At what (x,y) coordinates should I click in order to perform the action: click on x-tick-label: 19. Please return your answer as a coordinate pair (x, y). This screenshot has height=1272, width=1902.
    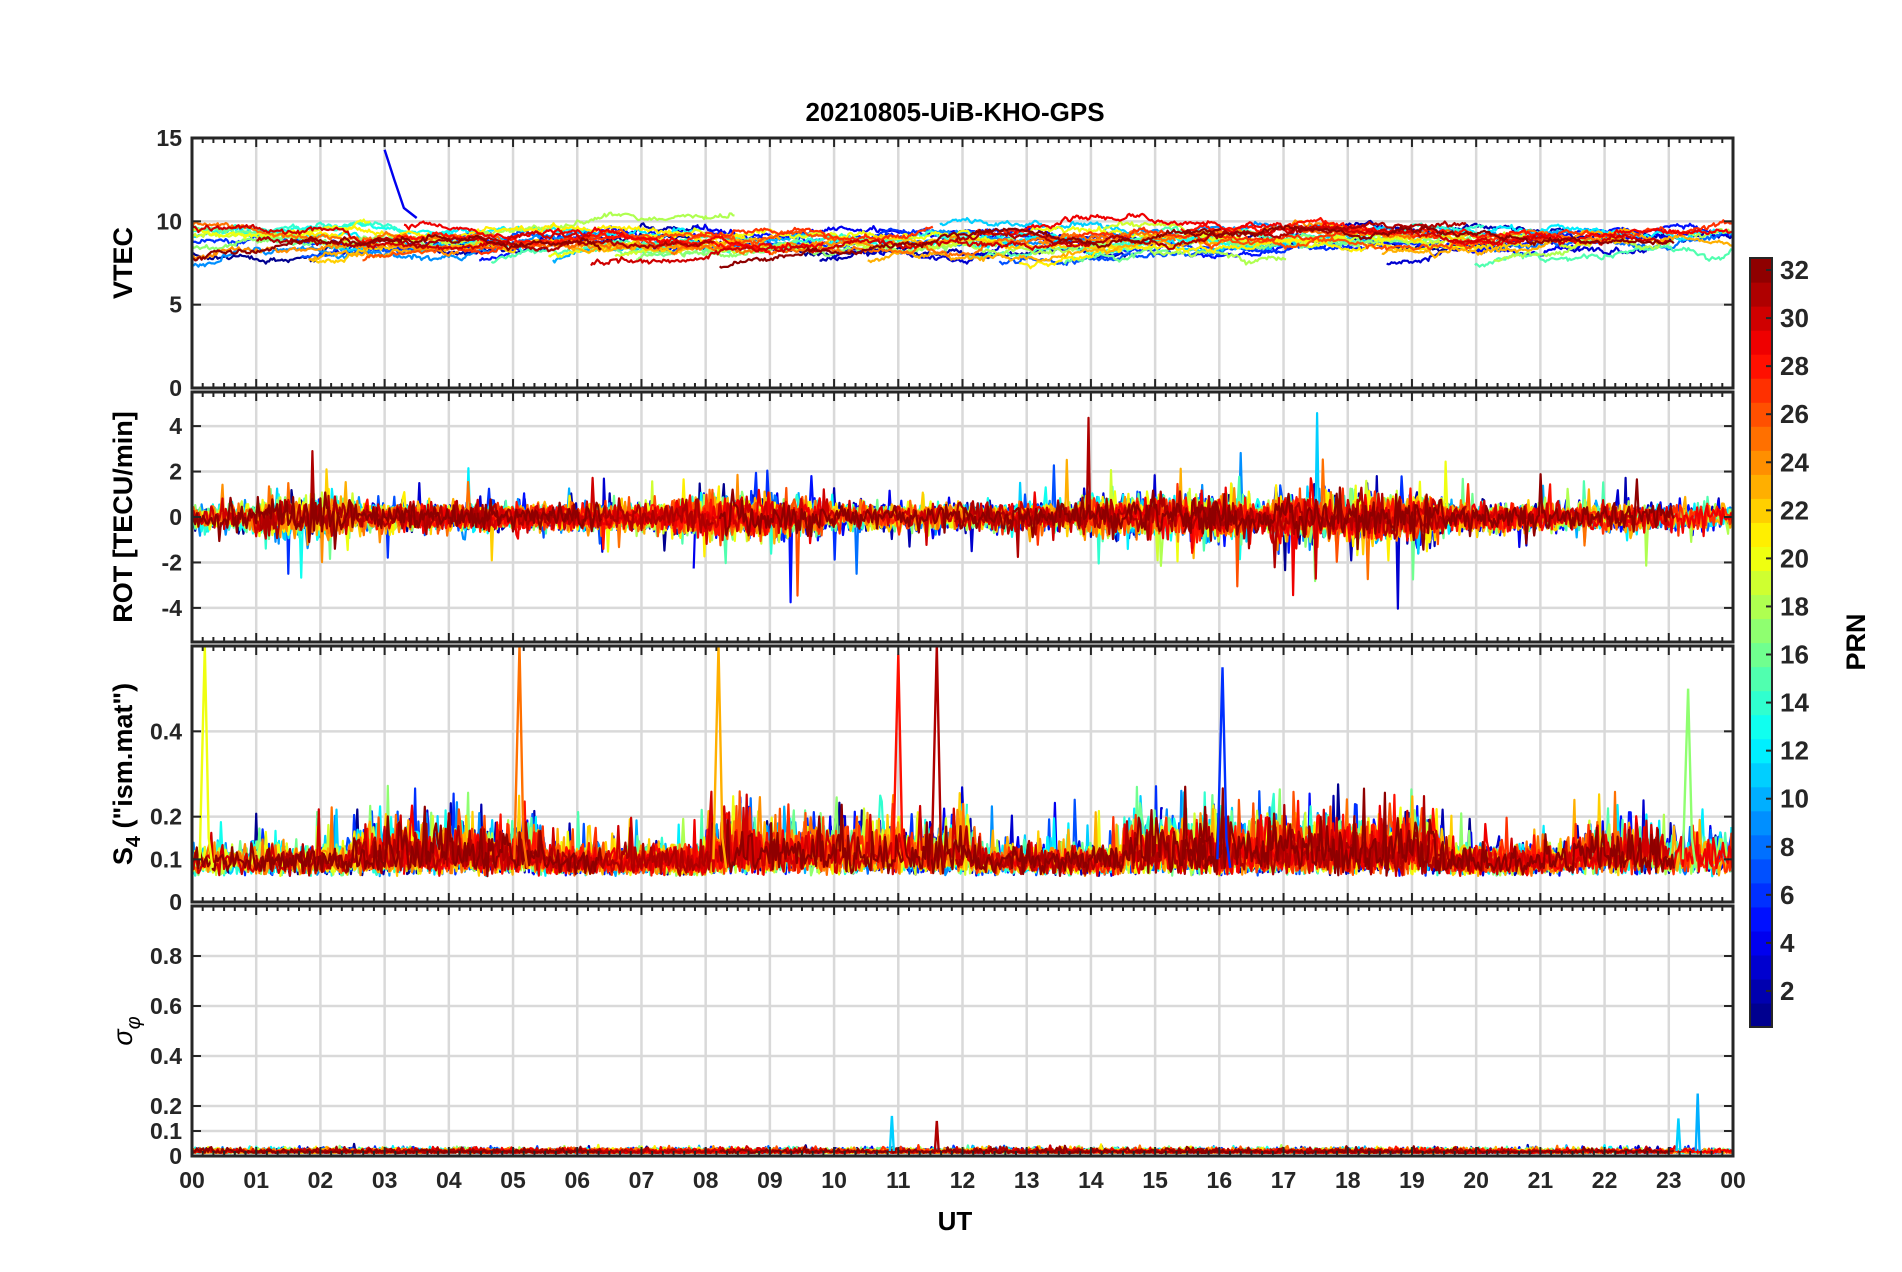
    Looking at the image, I should click on (1412, 1180).